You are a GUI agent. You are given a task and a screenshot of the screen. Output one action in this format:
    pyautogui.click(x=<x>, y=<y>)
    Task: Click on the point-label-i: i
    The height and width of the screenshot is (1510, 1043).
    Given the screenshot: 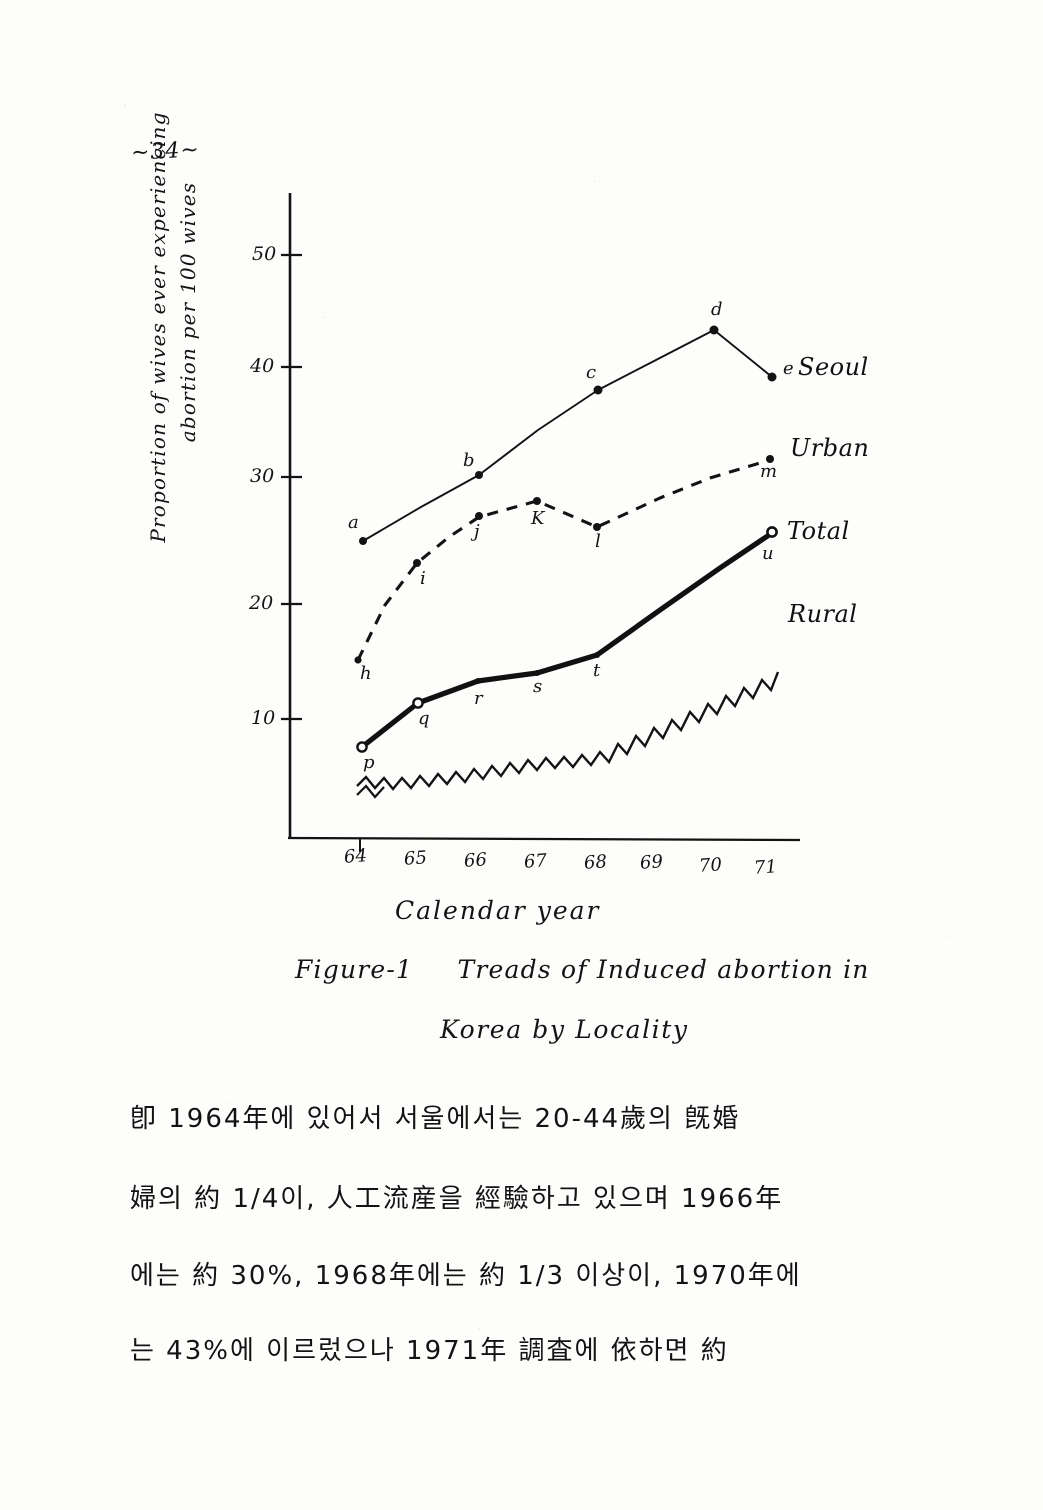 What is the action you would take?
    pyautogui.click(x=423, y=578)
    